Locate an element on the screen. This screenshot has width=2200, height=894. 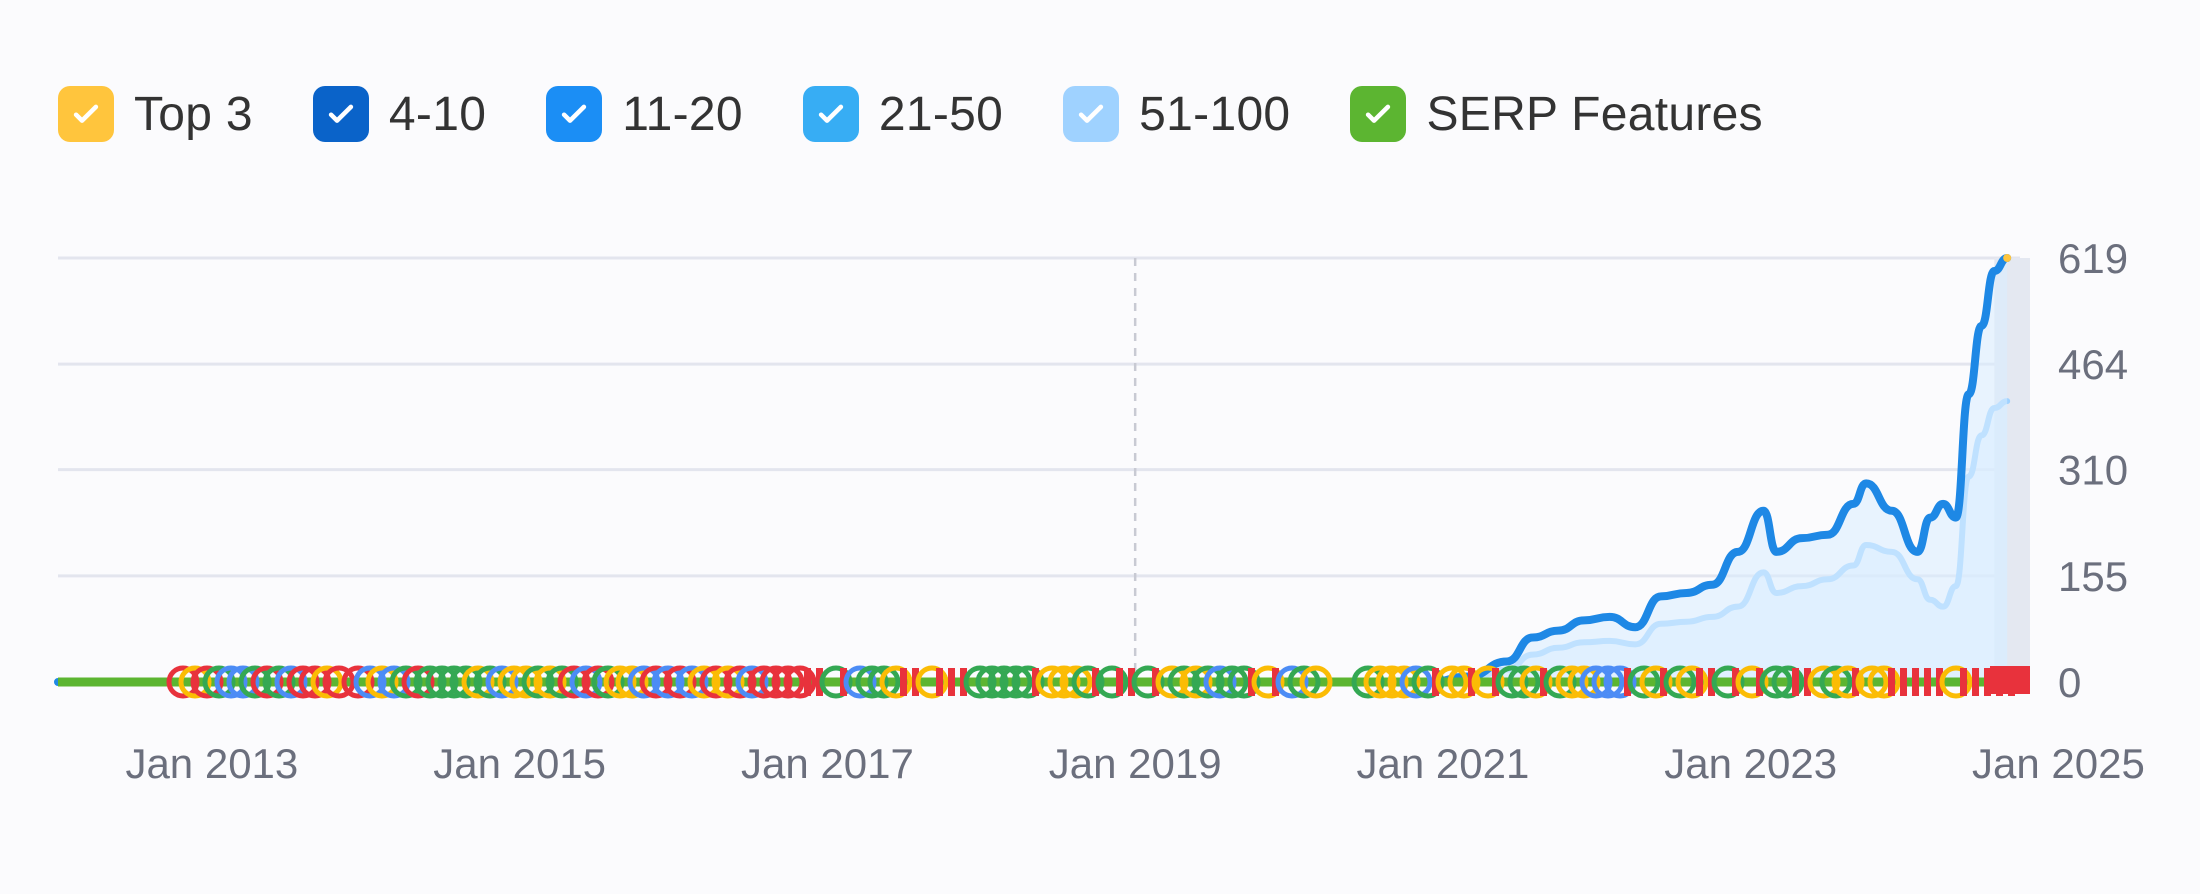
legend-item-21-50: 21-50 is located at coordinates (903, 114).